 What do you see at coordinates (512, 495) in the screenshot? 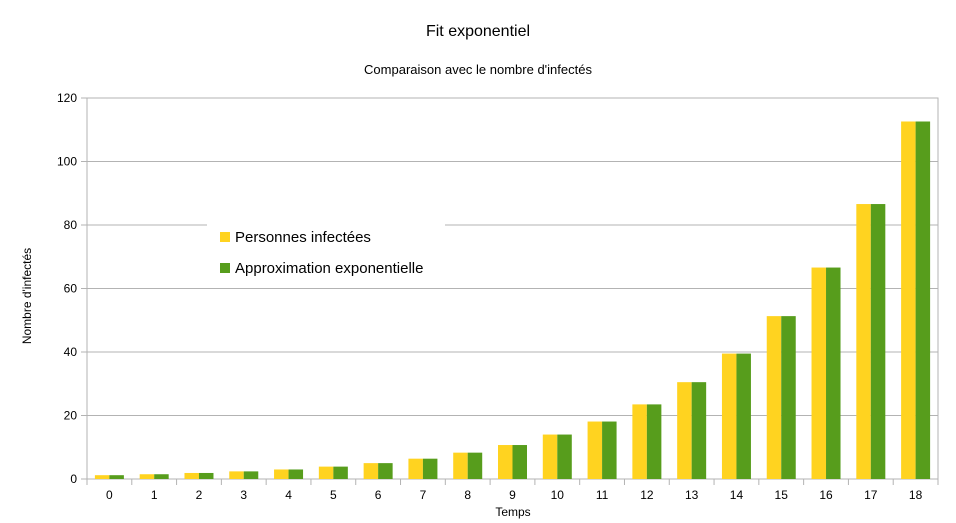
I see `x-tick-label: 9` at bounding box center [512, 495].